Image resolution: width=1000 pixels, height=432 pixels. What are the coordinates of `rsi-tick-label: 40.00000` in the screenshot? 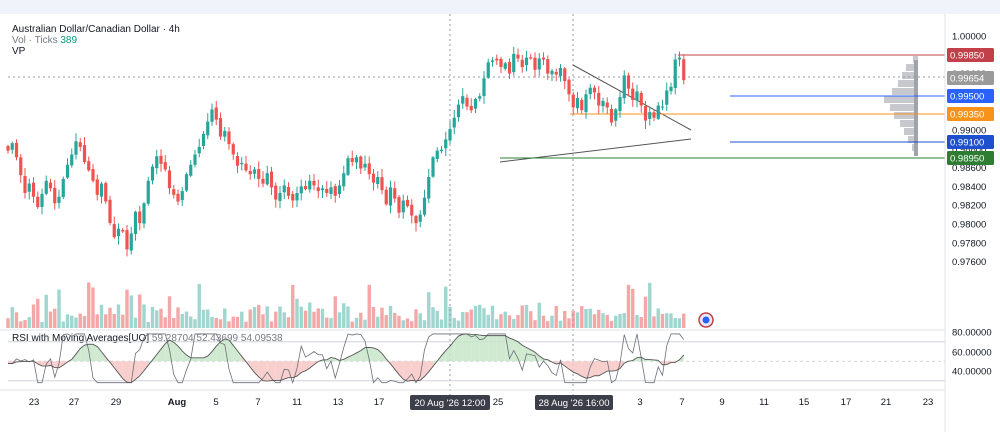 It's located at (972, 372).